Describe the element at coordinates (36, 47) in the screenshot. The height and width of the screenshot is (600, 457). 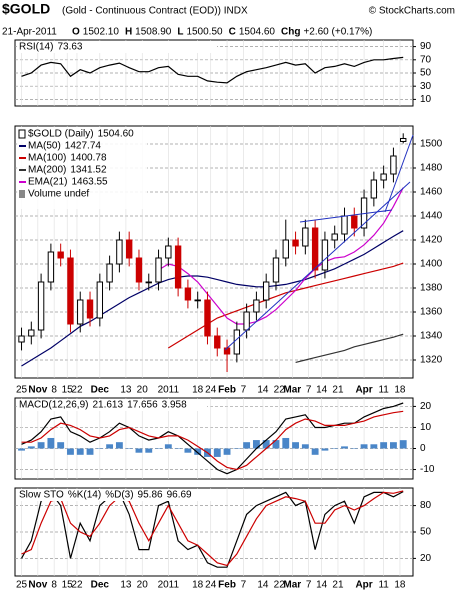
I see `legend-name: RSI(14)` at that location.